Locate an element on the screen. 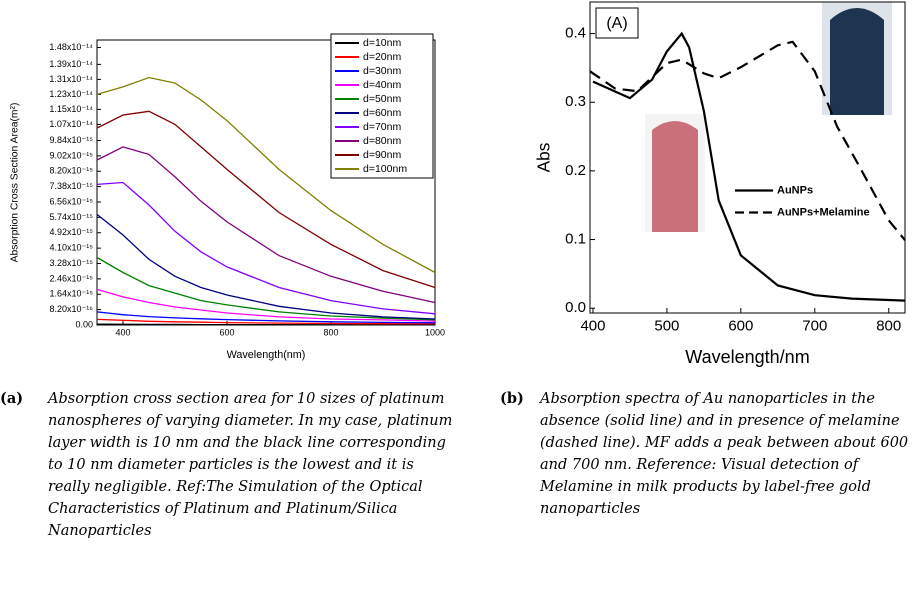 The height and width of the screenshot is (593, 918). y-tick-label: 0.00 is located at coordinates (84, 324).